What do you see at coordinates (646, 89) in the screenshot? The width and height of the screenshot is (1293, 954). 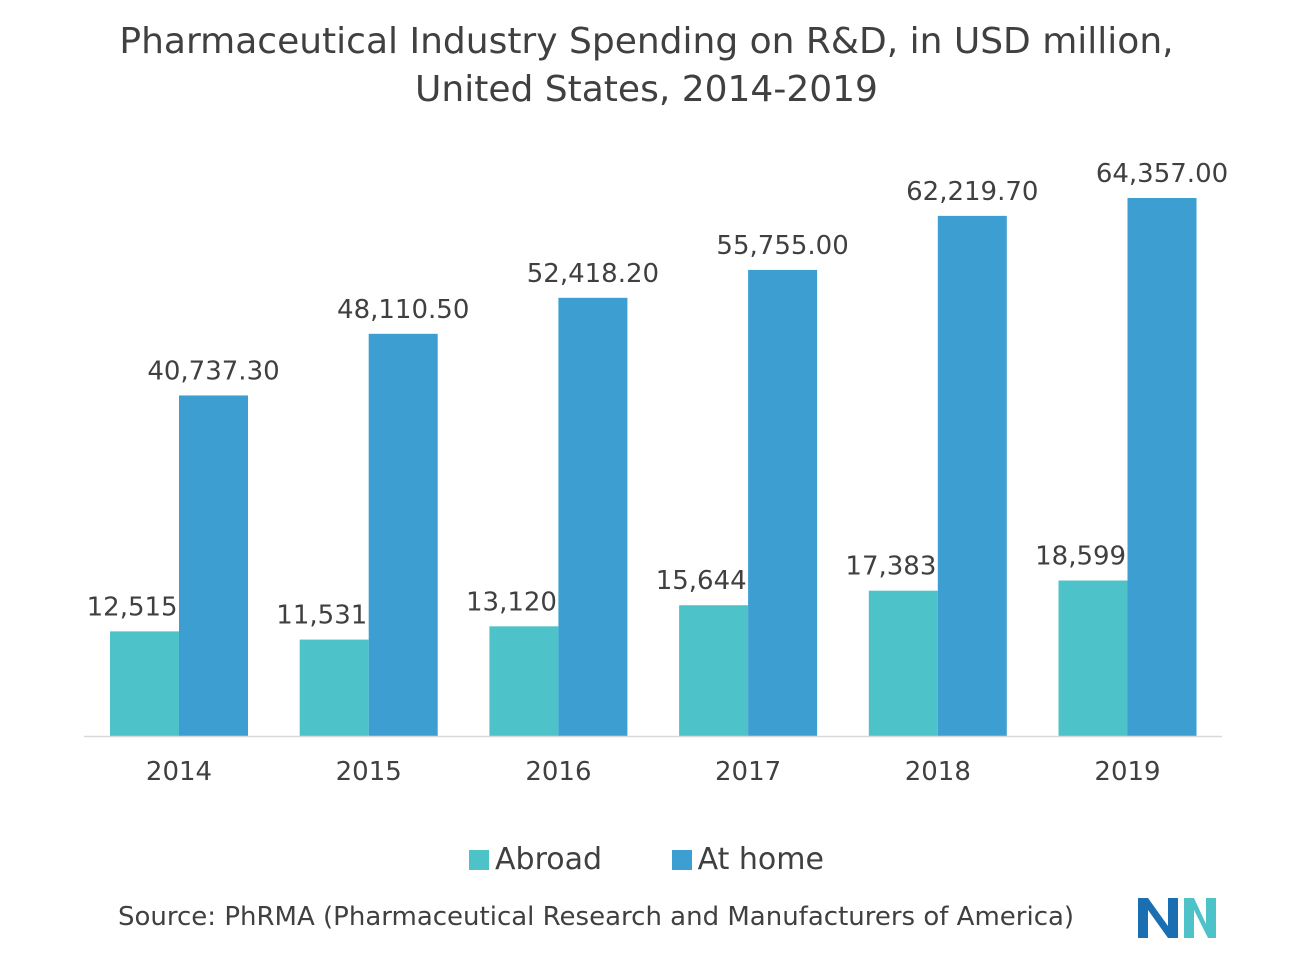 I see `chart-title-line-2: United States, 2014-2019` at bounding box center [646, 89].